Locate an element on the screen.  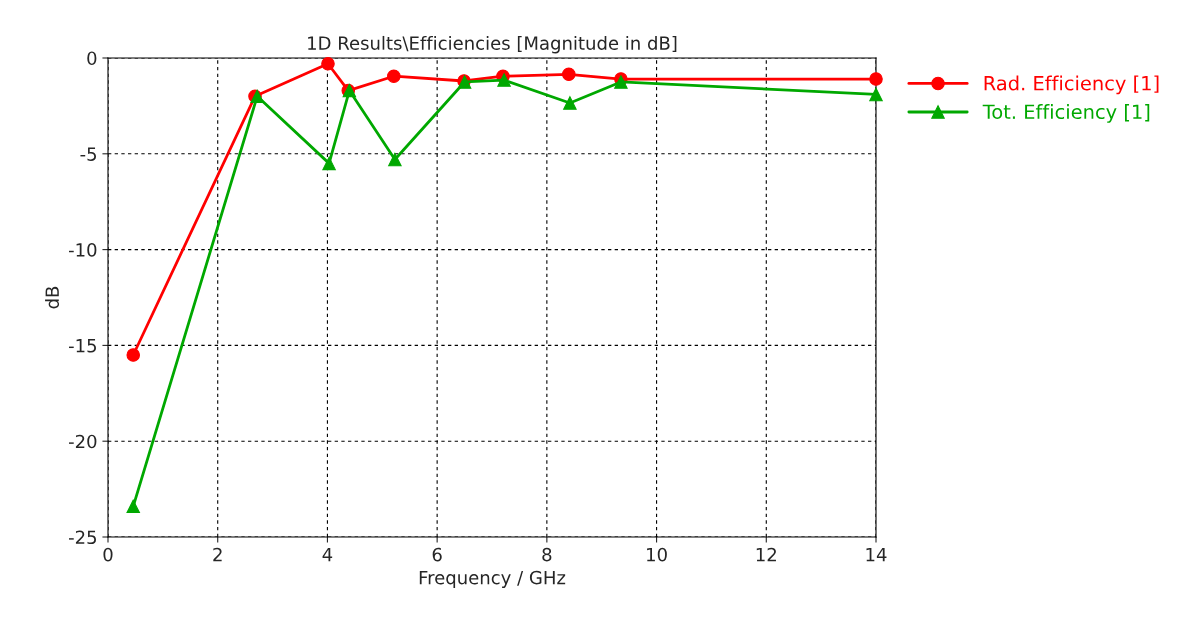
chart-title: 1D Results\Efficiencies [Magnitude in dB] is located at coordinates (492, 44).